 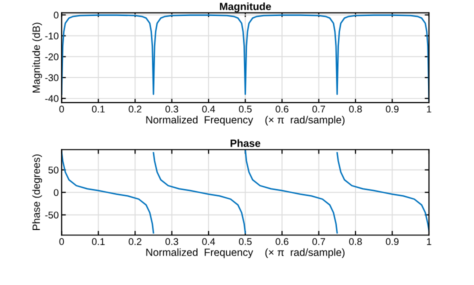 I want to click on y-tick-label: -20, so click(x=51, y=56).